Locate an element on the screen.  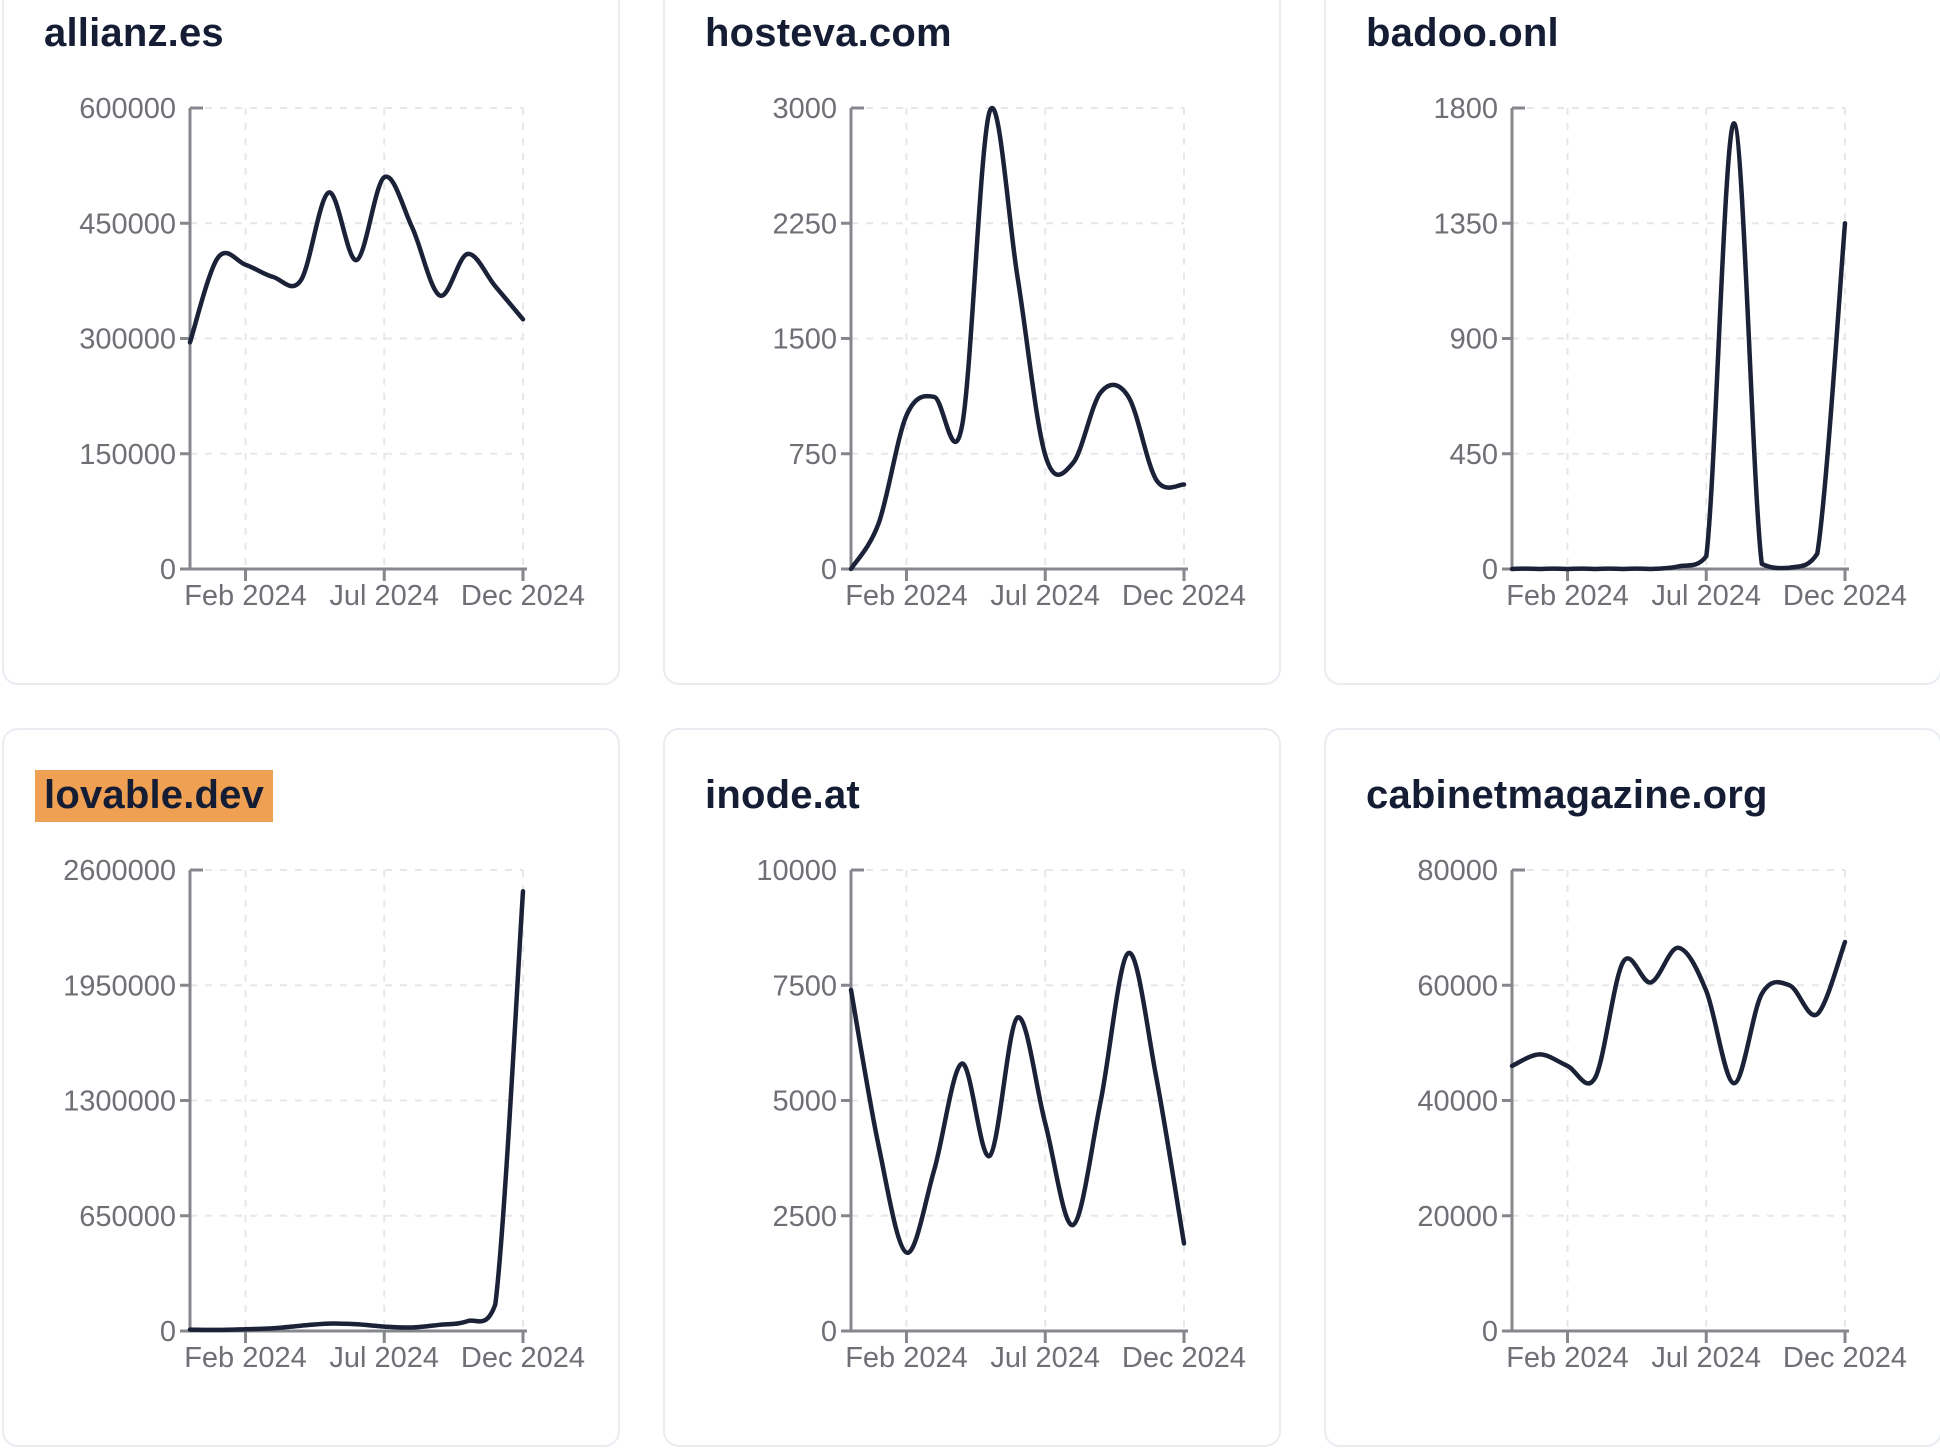
chart-title: badoo.onl is located at coordinates (1462, 33).